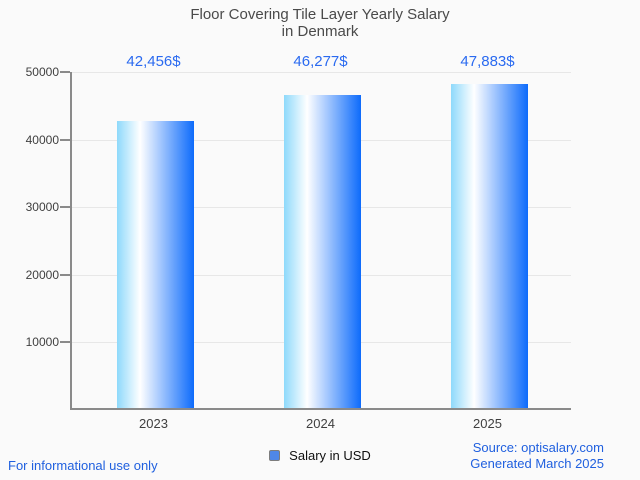 The height and width of the screenshot is (480, 640). What do you see at coordinates (83, 465) in the screenshot?
I see `disclaimer-text: For informational use only` at bounding box center [83, 465].